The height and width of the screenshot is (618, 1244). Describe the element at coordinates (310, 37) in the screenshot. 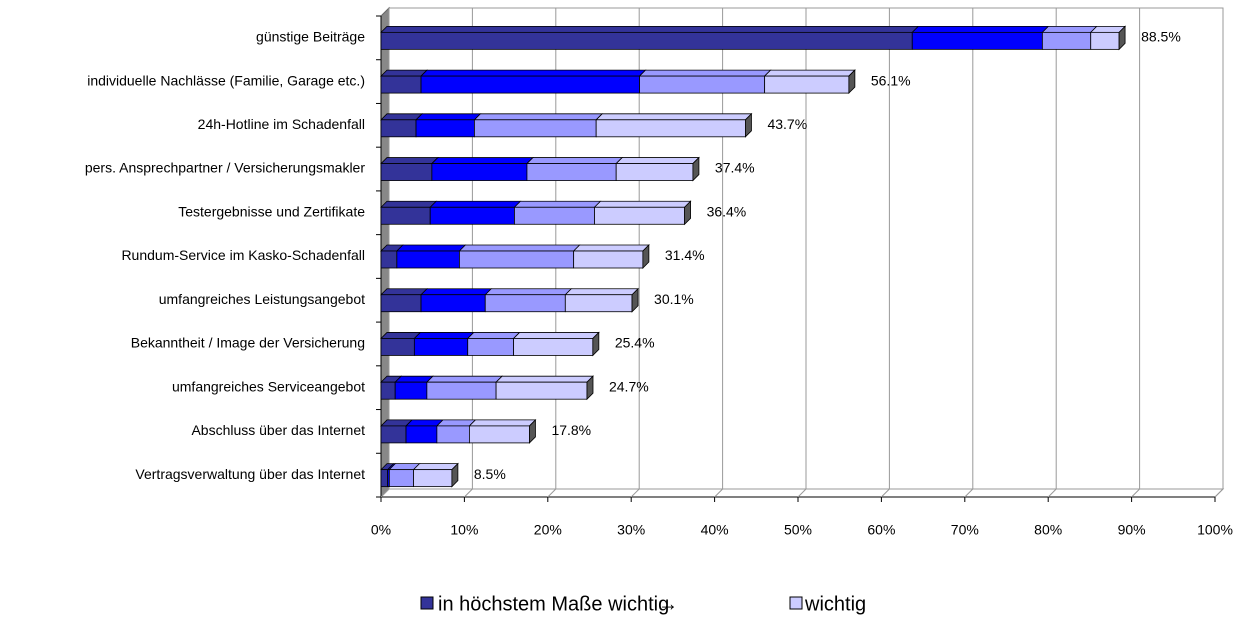

I see `y-tick-label: günstige Beiträge` at that location.